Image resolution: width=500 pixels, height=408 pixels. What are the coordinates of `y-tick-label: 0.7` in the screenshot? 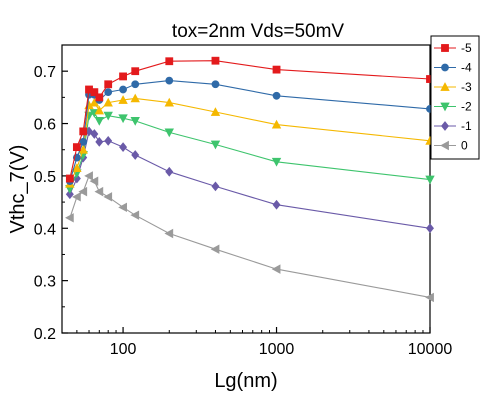 It's located at (45, 72).